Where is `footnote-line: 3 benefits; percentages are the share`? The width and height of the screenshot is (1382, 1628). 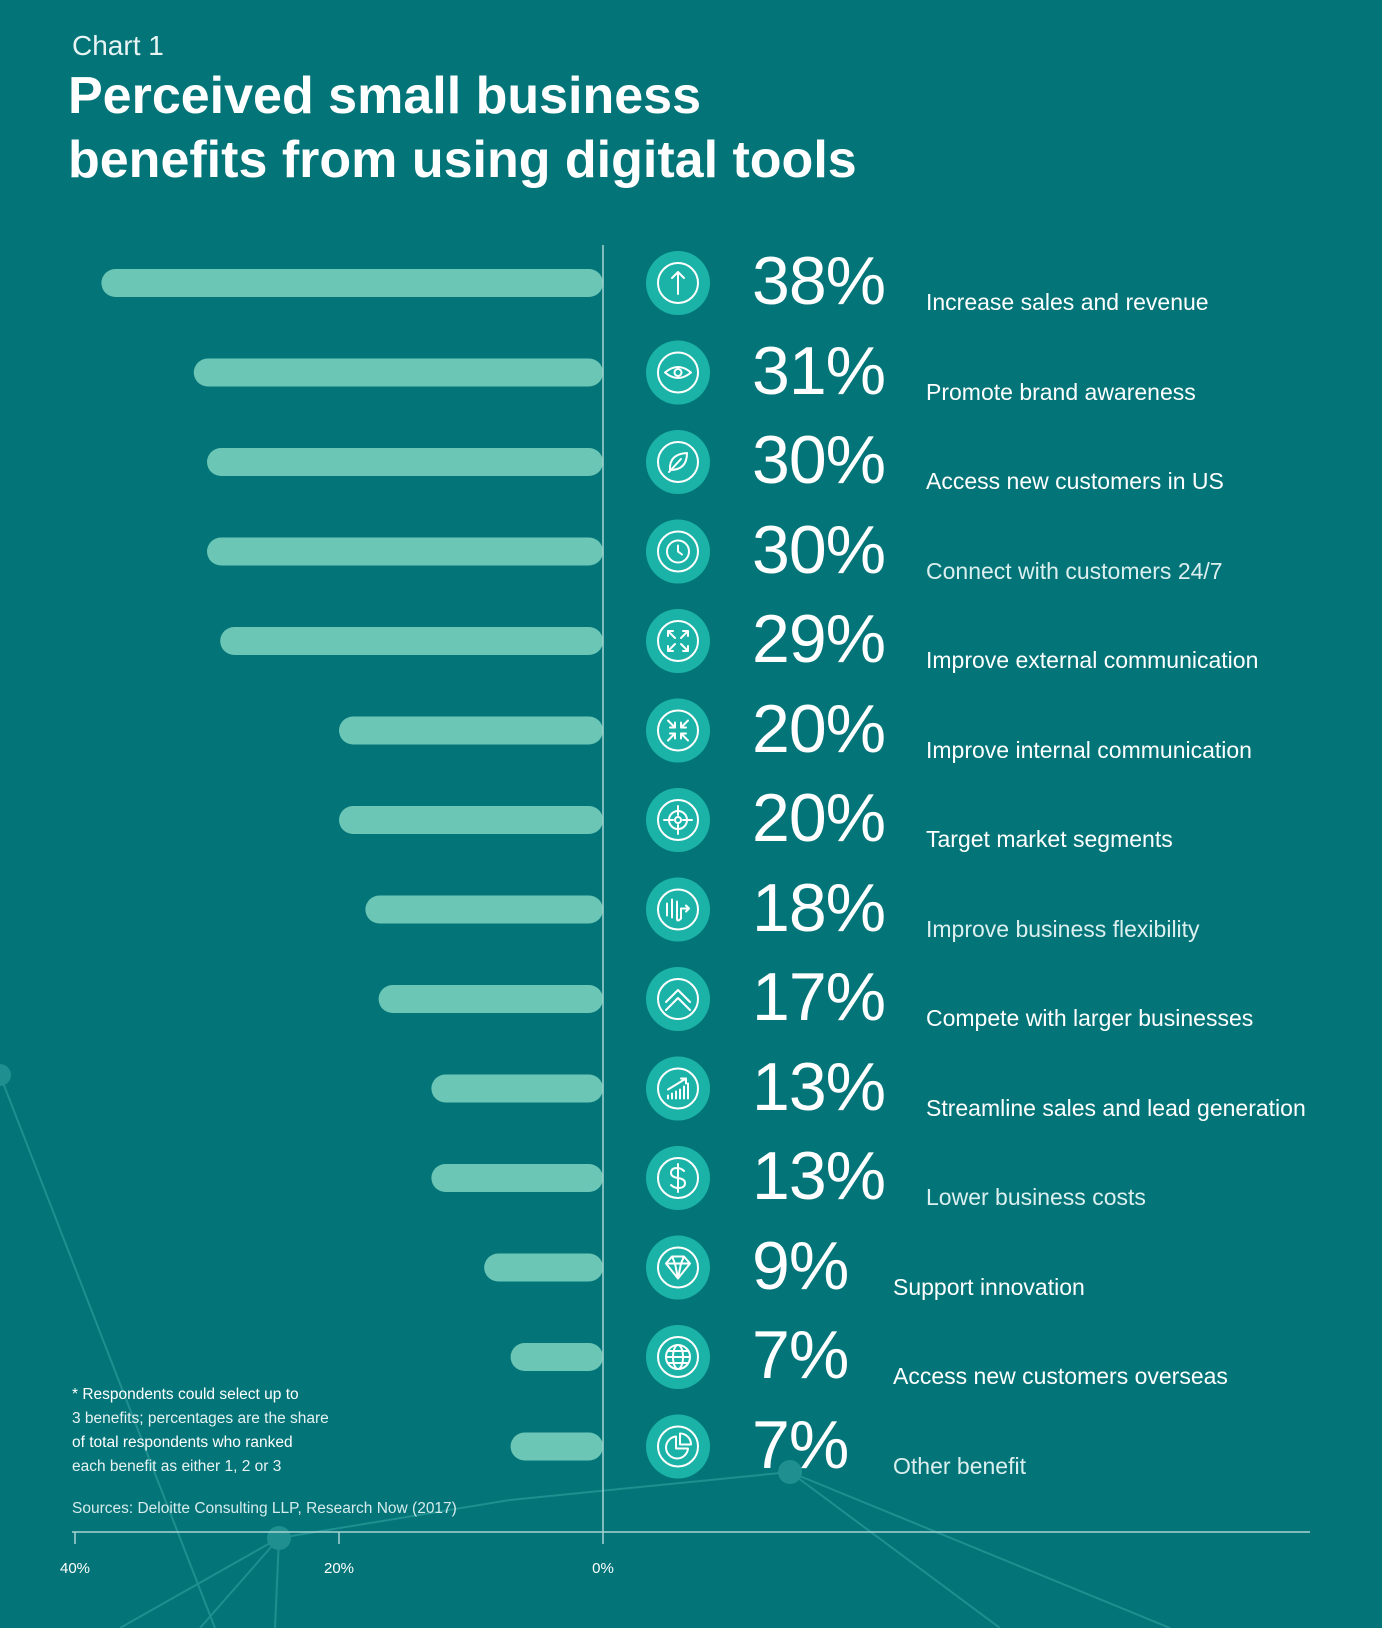
footnote-line: 3 benefits; percentages are the share is located at coordinates (200, 1418).